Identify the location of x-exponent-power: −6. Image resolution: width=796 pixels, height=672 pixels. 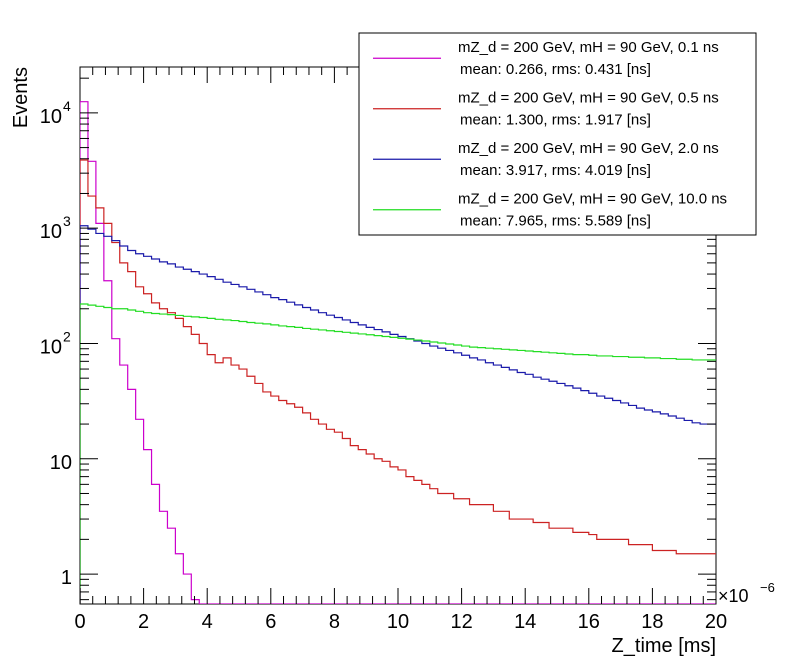
(767, 587).